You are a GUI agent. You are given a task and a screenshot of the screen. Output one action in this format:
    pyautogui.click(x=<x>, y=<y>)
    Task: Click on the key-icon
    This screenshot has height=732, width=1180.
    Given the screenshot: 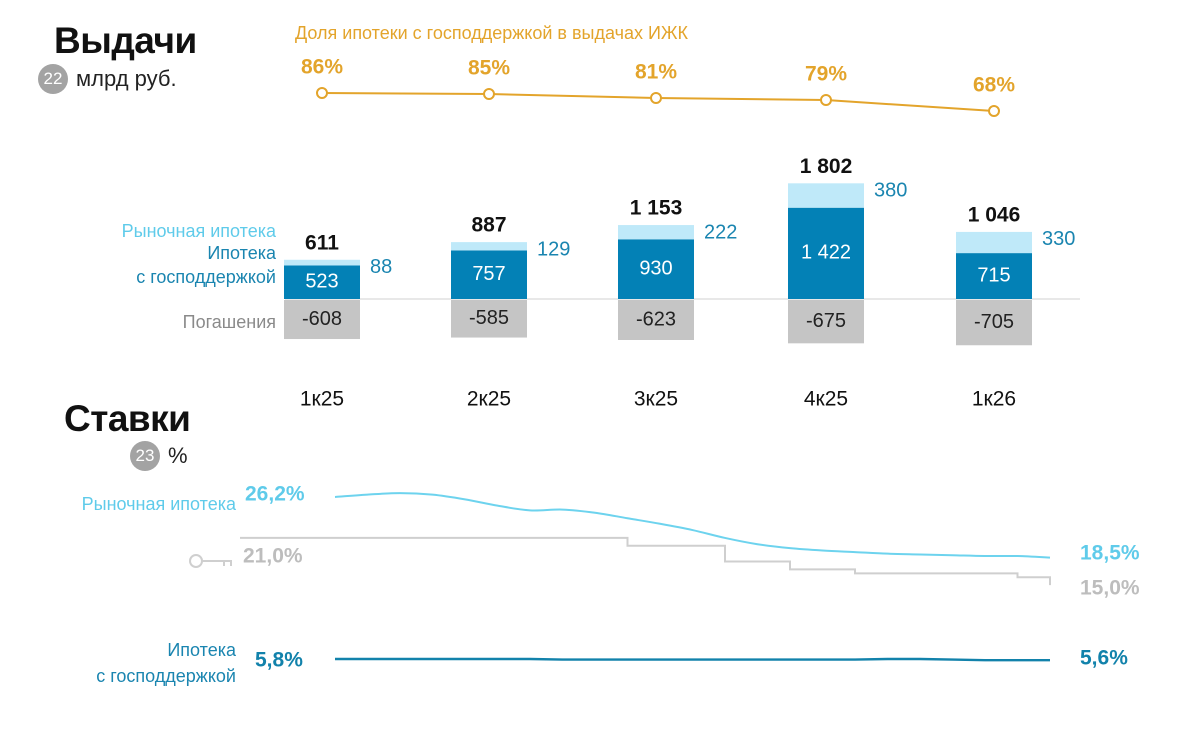 What is the action you would take?
    pyautogui.click(x=210, y=561)
    